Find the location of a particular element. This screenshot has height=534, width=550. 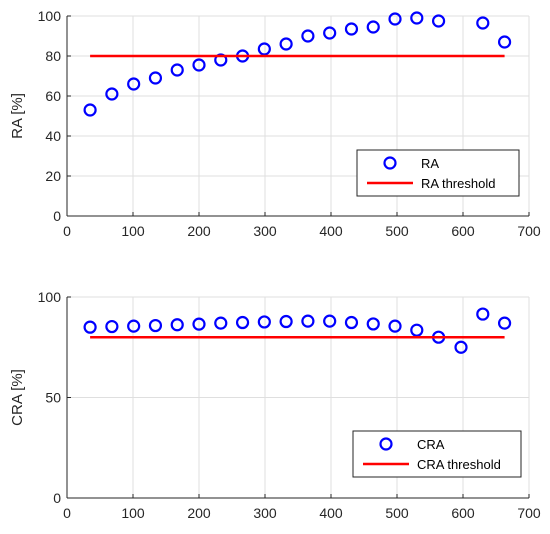

legend-label: CRA threshold is located at coordinates (459, 464).